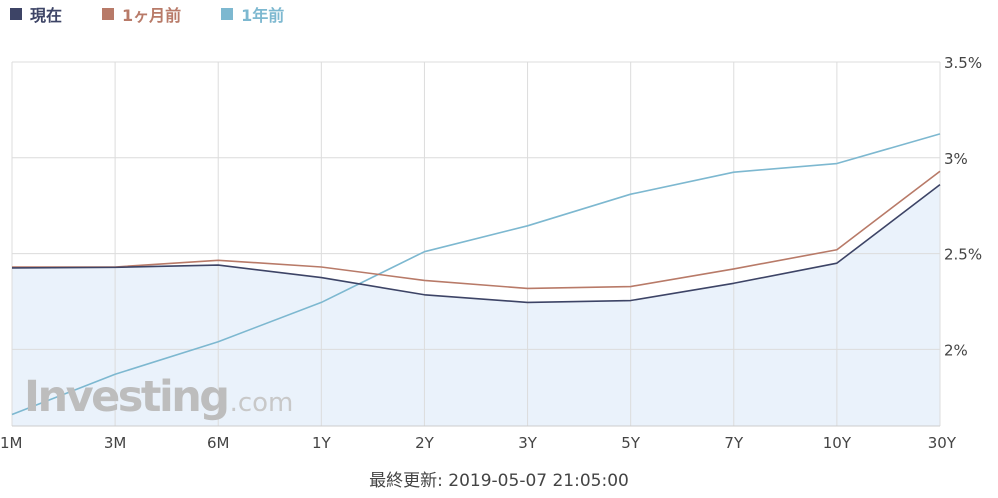 The width and height of the screenshot is (998, 498). What do you see at coordinates (11, 443) in the screenshot?
I see `x-tick-label: 1M` at bounding box center [11, 443].